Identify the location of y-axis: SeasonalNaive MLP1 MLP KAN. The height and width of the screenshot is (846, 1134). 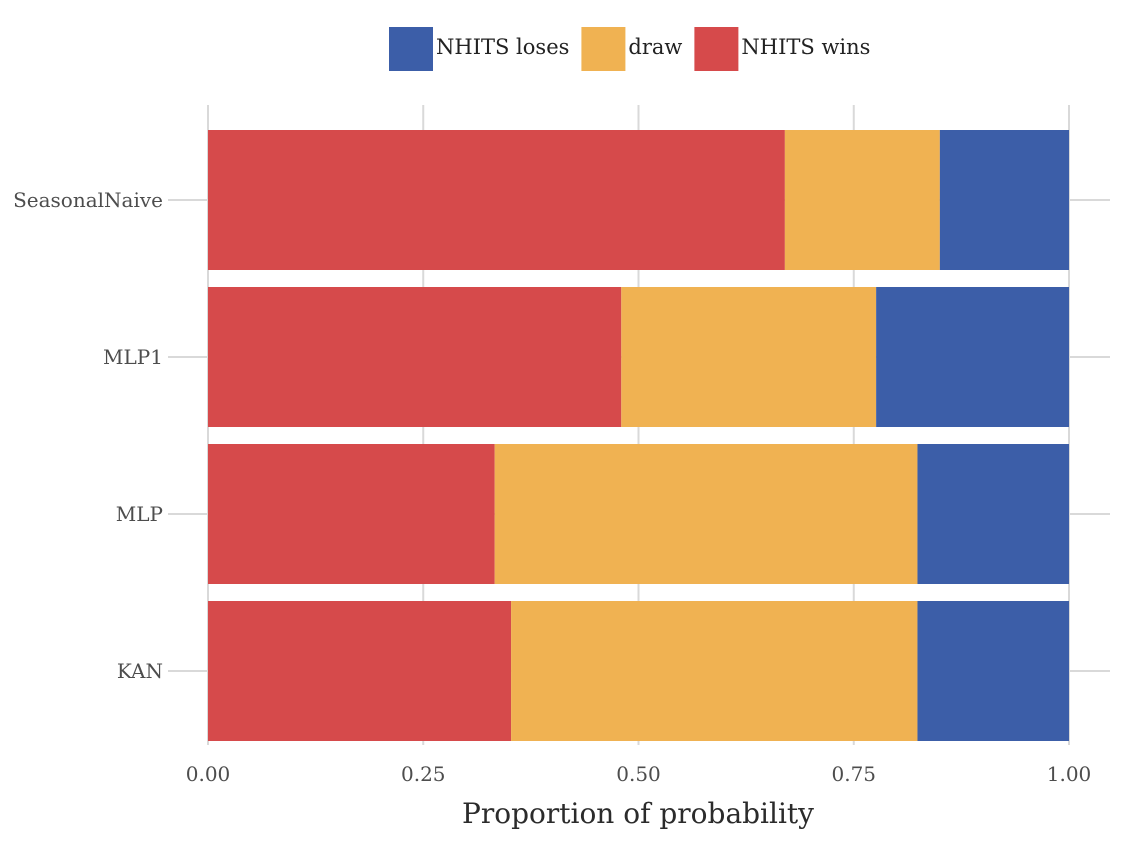
(88, 435).